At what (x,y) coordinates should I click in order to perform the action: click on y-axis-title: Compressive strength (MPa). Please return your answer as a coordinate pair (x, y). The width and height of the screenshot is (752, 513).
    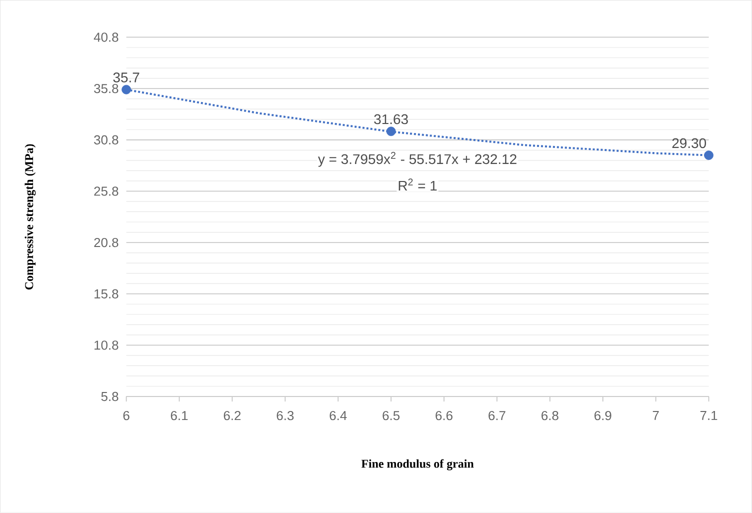
    Looking at the image, I should click on (30, 217).